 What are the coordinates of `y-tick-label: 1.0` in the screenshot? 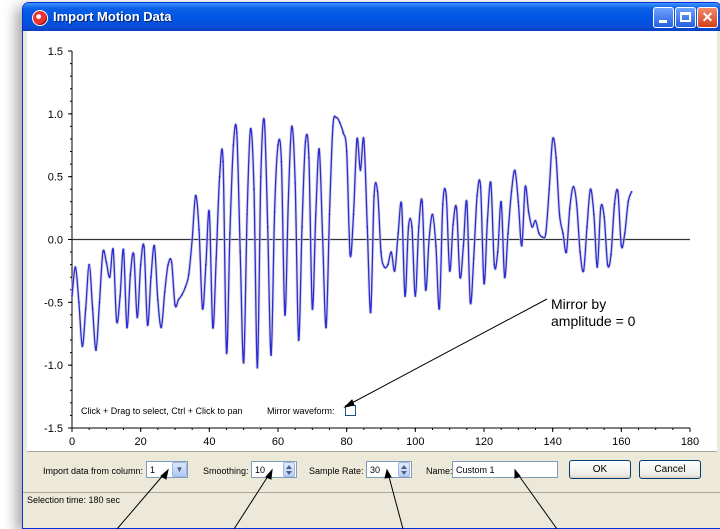 It's located at (55, 115).